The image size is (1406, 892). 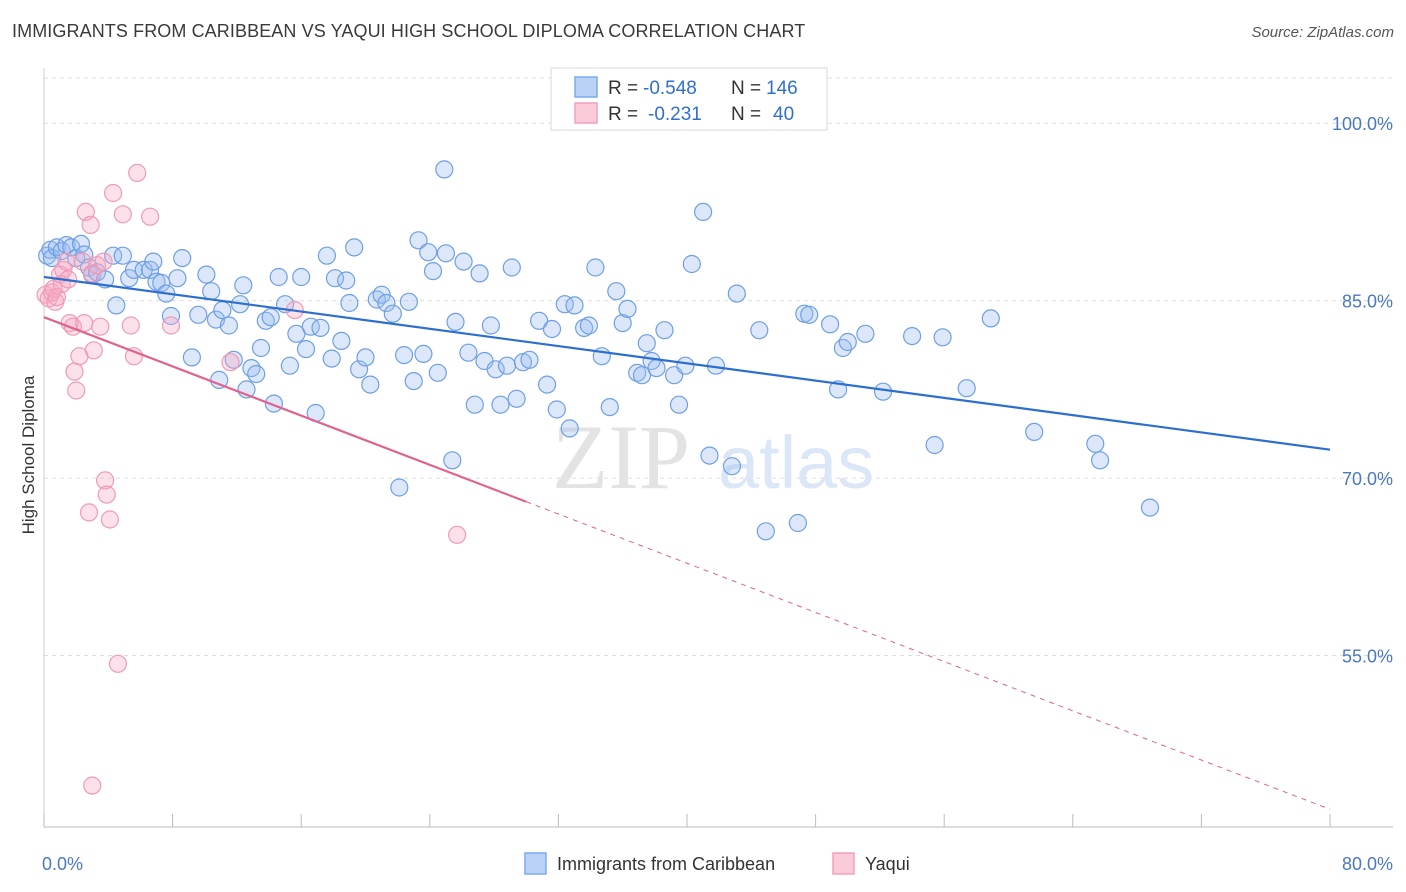 I want to click on legend-n-value-yaqui: 40, so click(x=783, y=114).